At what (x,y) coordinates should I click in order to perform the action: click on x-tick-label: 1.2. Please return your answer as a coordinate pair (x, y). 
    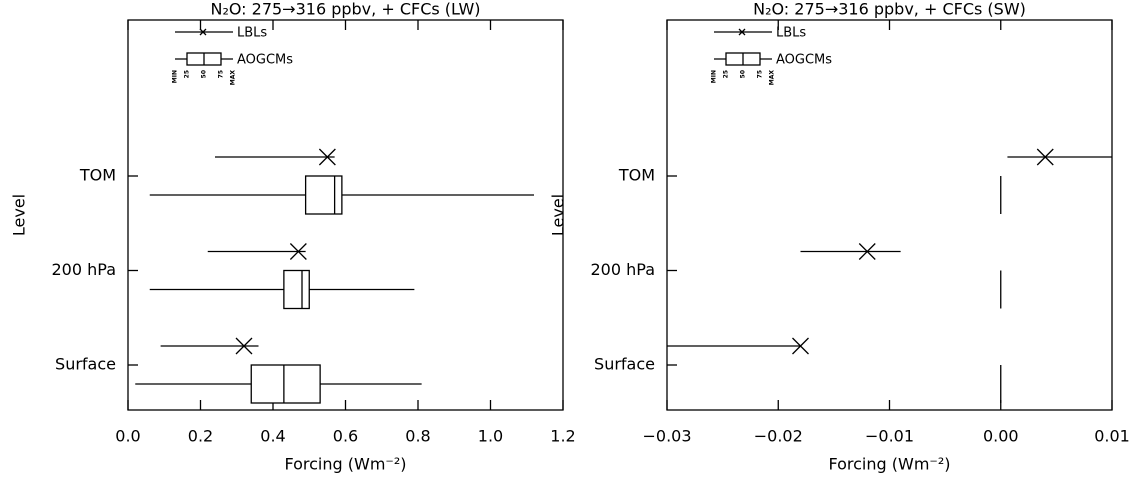
    Looking at the image, I should click on (562, 436).